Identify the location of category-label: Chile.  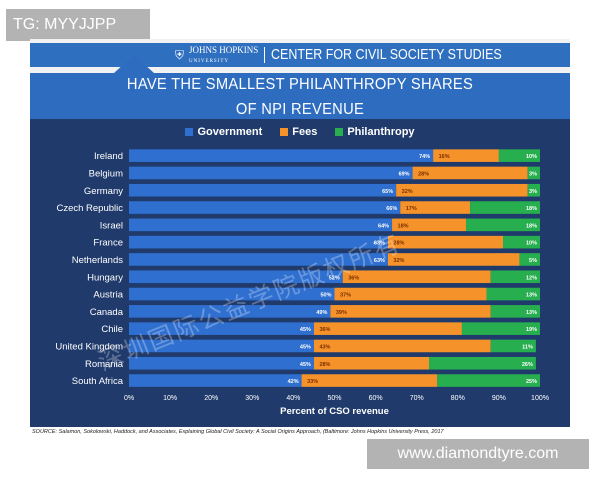
(112, 329).